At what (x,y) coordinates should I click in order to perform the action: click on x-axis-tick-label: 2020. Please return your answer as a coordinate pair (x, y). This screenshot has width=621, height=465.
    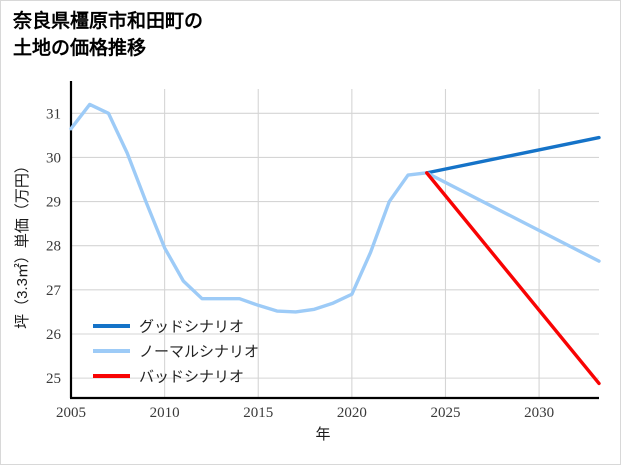
    Looking at the image, I should click on (352, 413).